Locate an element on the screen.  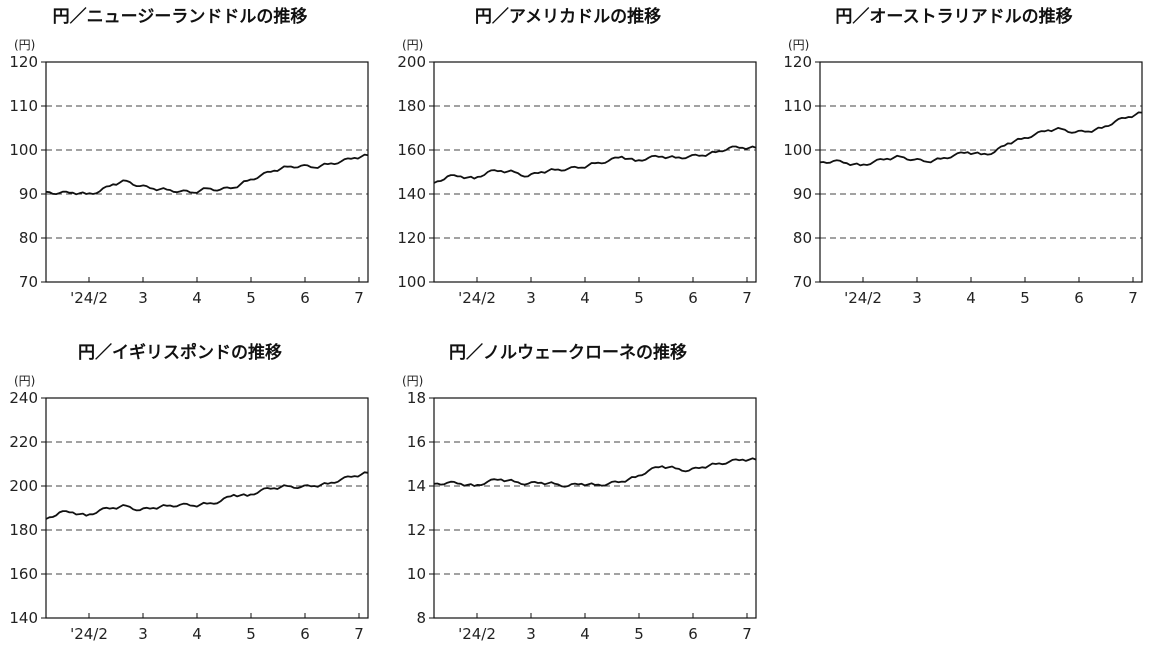
chart-svg: (円) 8 10 12 14 16 18 '24/2 3 4 5 6 7 is located at coordinates (579, 508).